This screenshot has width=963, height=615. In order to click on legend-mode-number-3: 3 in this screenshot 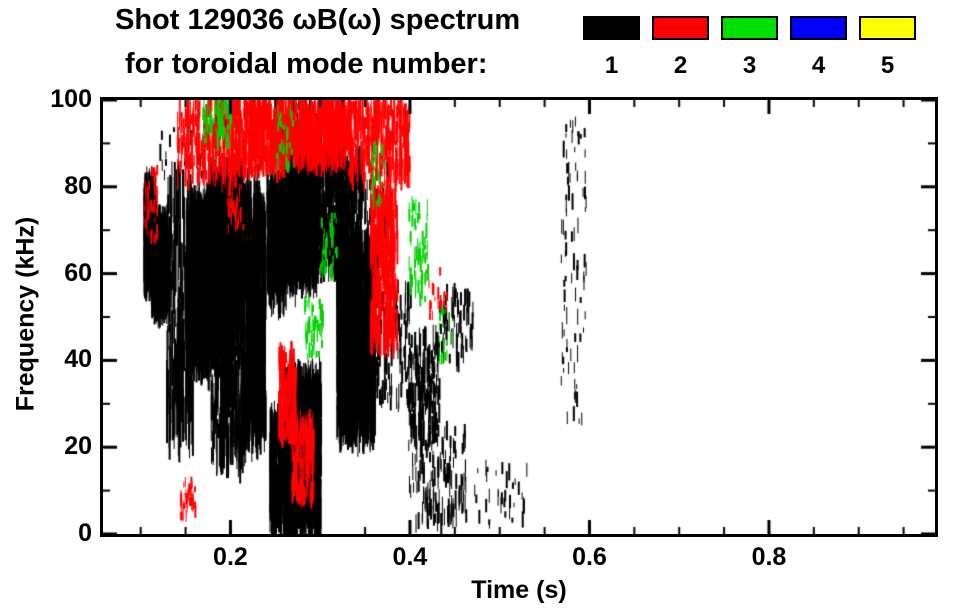, I will do `click(749, 65)`.